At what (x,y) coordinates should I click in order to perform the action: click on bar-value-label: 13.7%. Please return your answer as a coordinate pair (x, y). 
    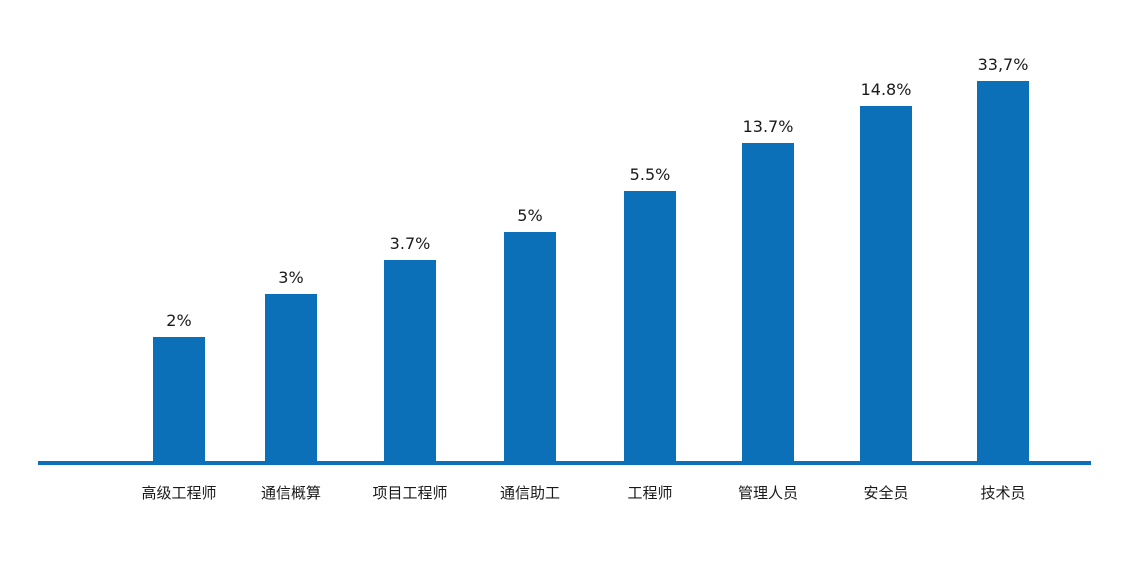
    Looking at the image, I should click on (768, 126).